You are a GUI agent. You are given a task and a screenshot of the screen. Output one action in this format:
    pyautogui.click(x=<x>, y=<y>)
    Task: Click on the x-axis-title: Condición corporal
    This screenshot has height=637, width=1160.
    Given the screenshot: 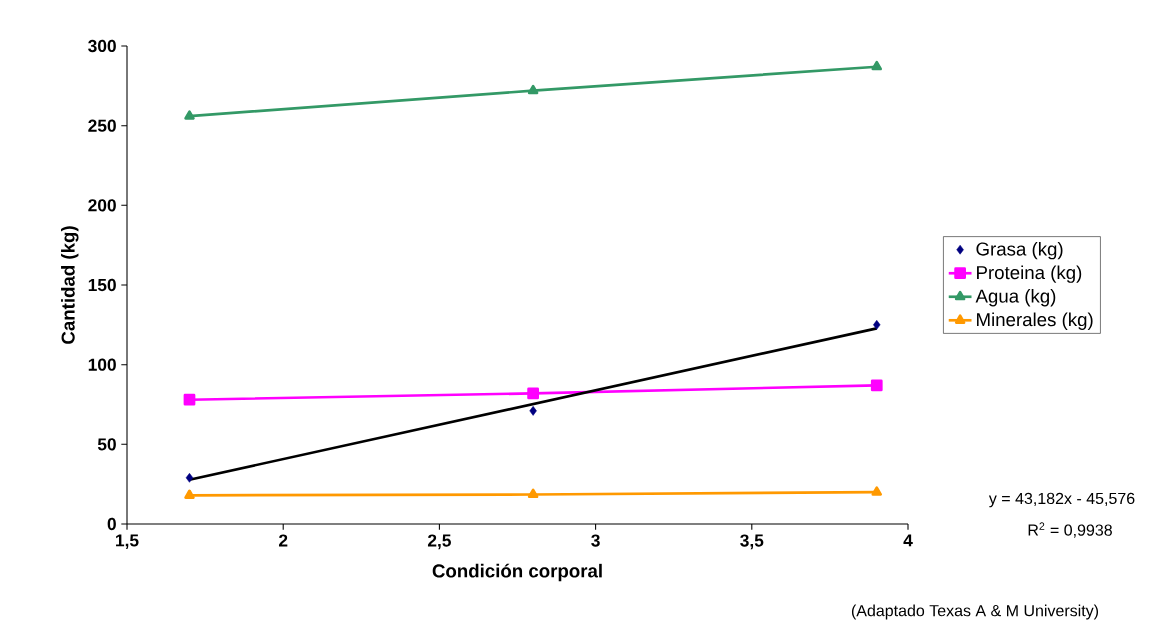 What is the action you would take?
    pyautogui.click(x=517, y=572)
    